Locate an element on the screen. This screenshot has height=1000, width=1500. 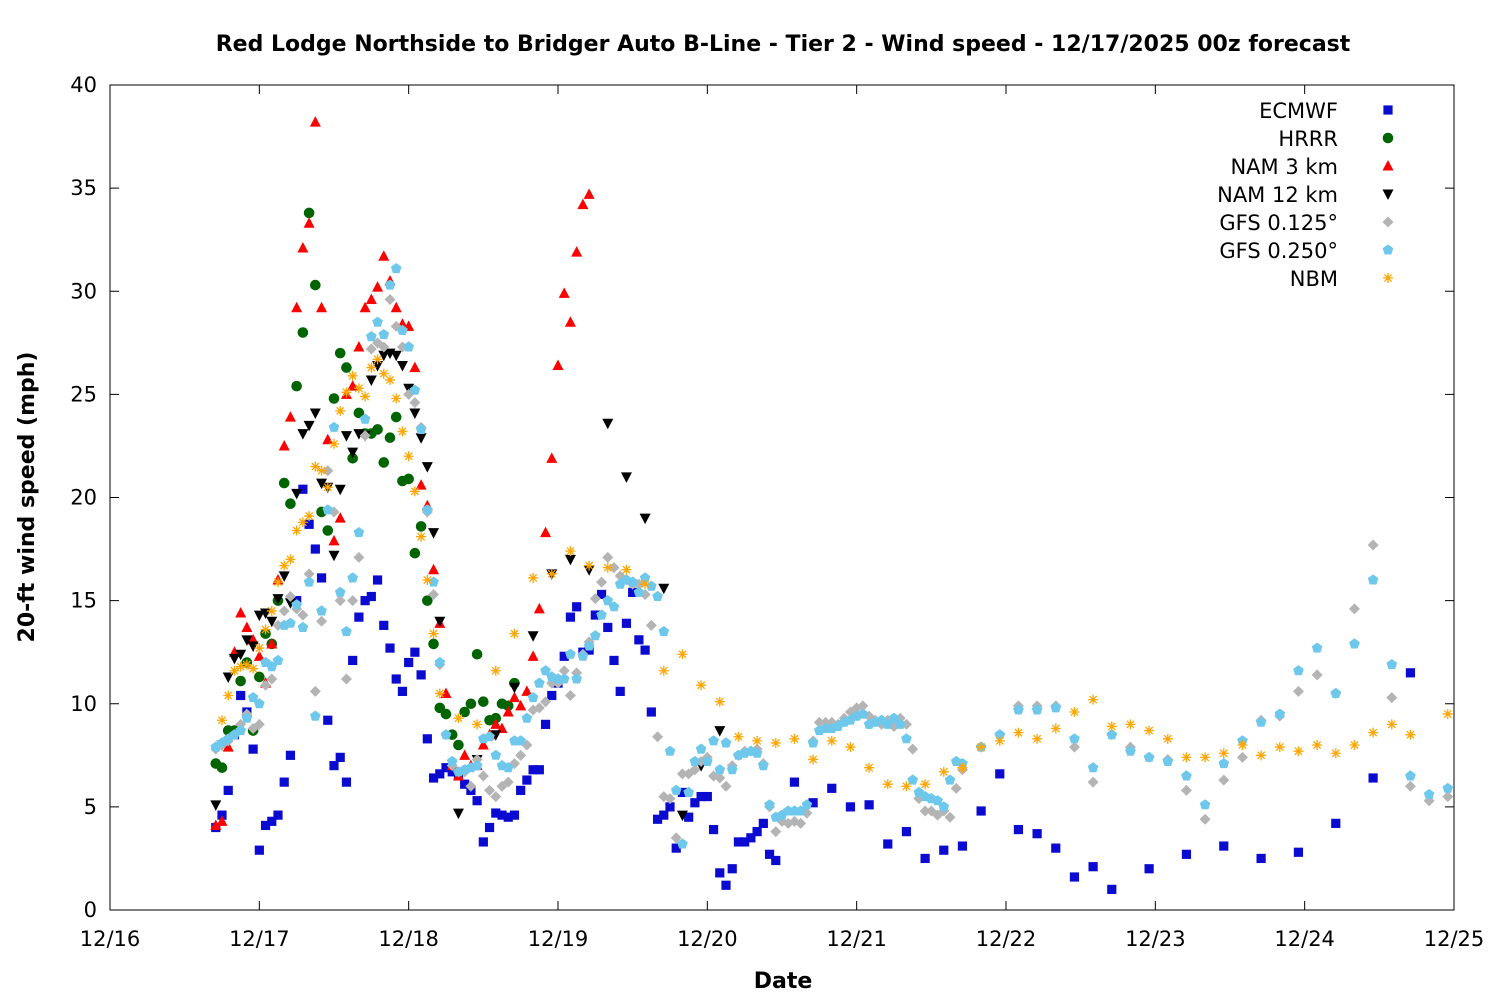
legend-label: GFS 0.125° is located at coordinates (1278, 223).